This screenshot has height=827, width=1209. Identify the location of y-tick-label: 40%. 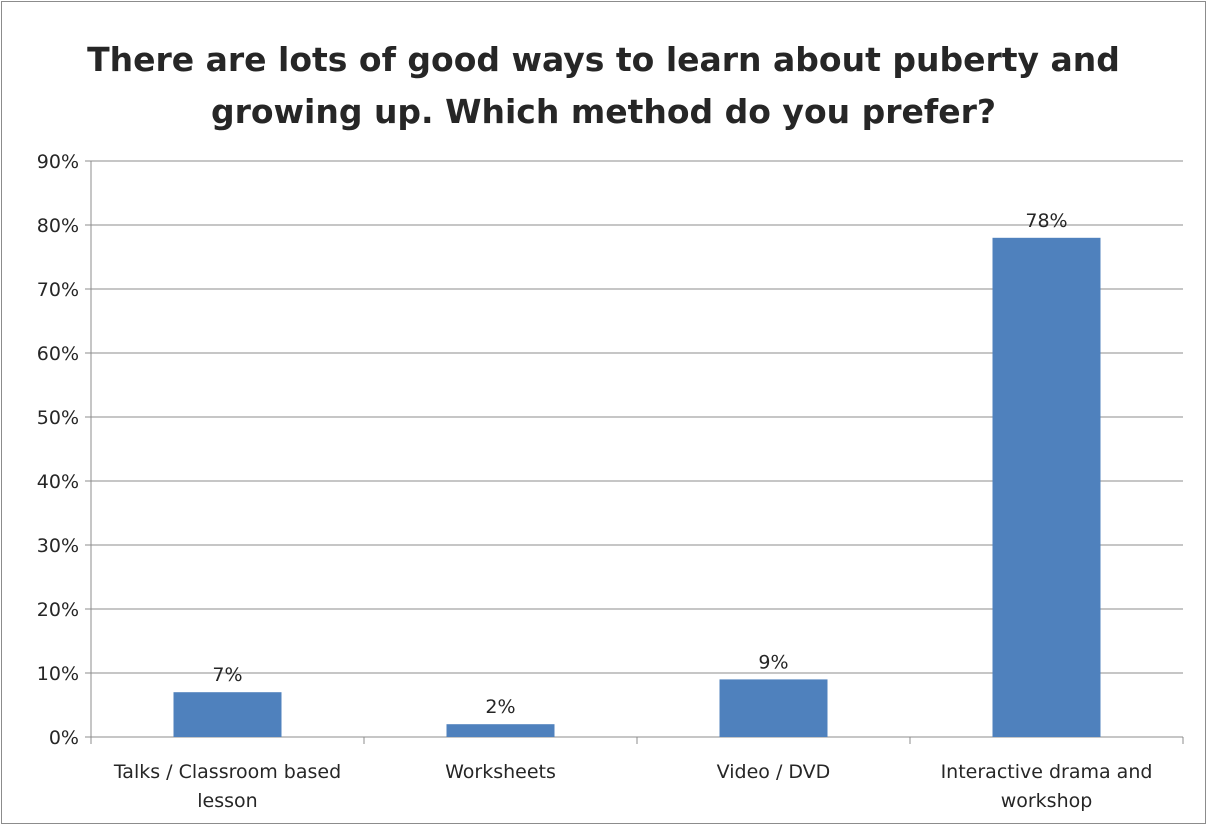
(58, 482).